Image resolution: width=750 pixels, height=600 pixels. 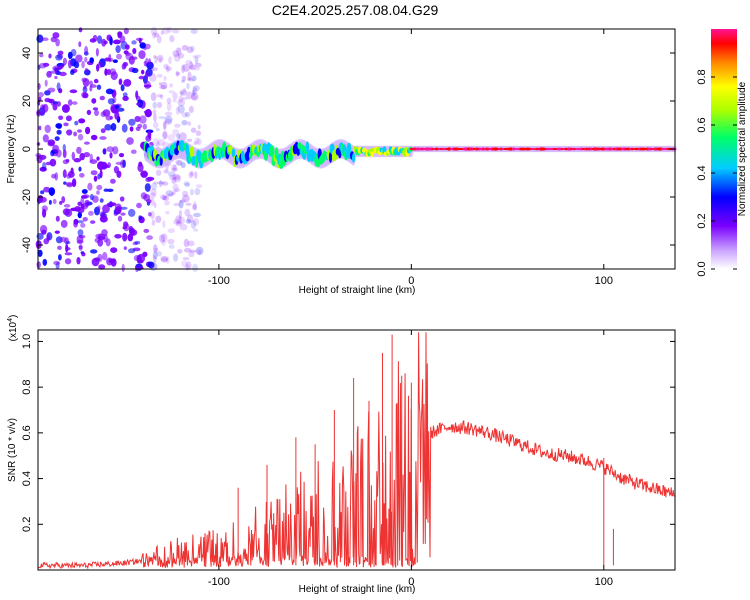 What do you see at coordinates (604, 582) in the screenshot?
I see `x-tick-label: 100` at bounding box center [604, 582].